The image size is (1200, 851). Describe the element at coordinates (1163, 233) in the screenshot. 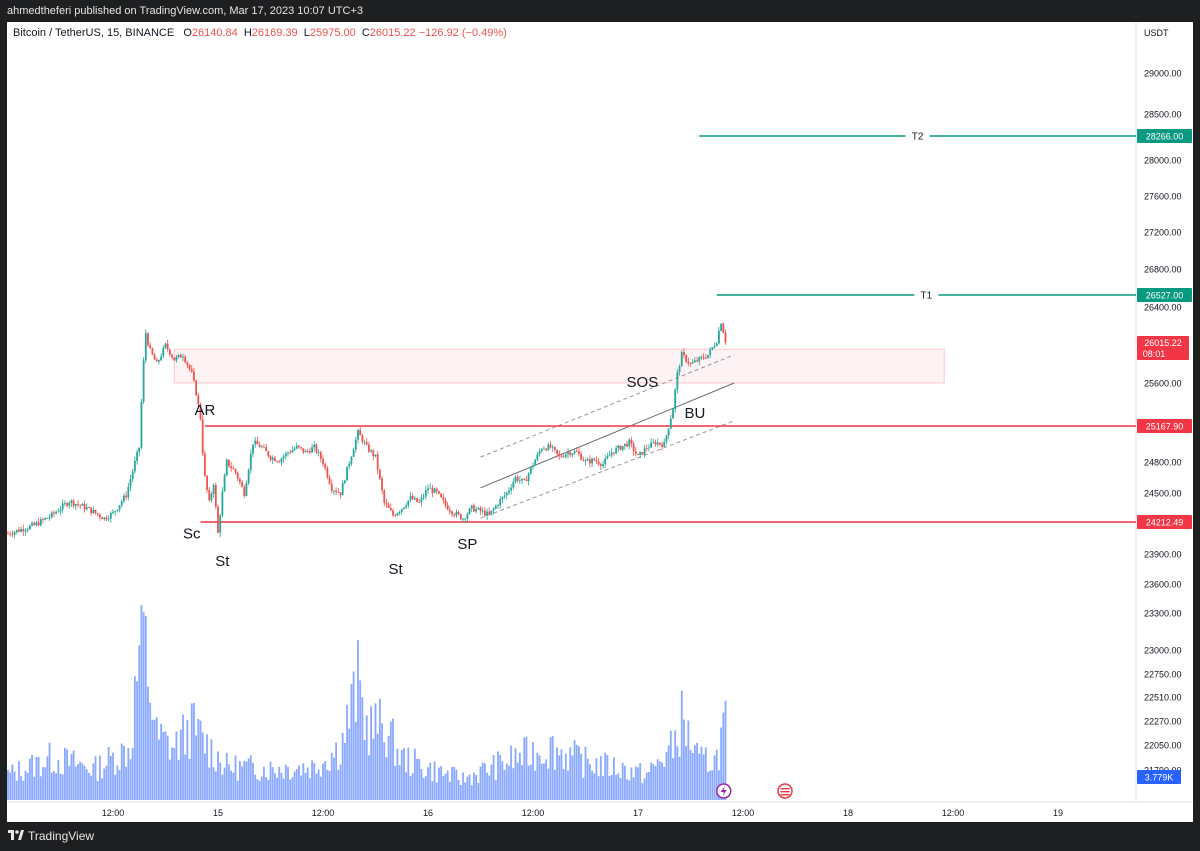

I see `price-tick-label: 27200.00` at that location.